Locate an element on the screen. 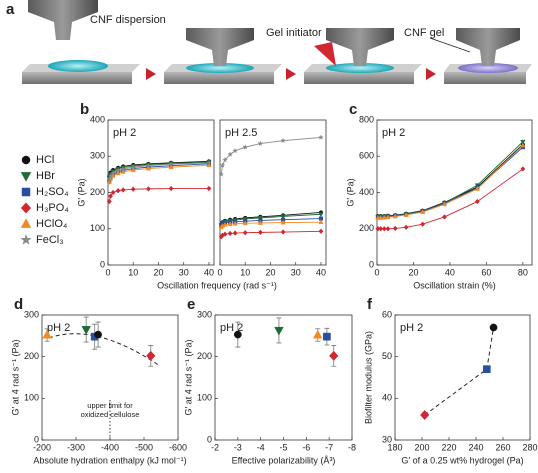 This screenshot has height=473, width=538. annotation: upper limit for is located at coordinates (110, 405).